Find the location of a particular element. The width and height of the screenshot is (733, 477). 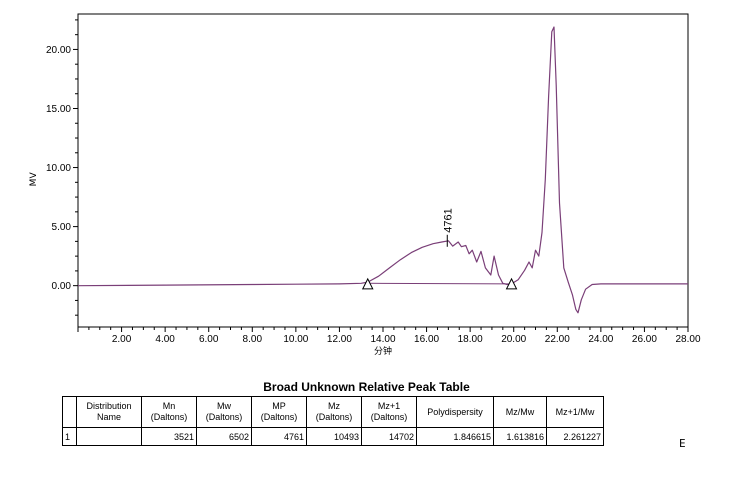

x-tick-label: 18.00 is located at coordinates (470, 339).